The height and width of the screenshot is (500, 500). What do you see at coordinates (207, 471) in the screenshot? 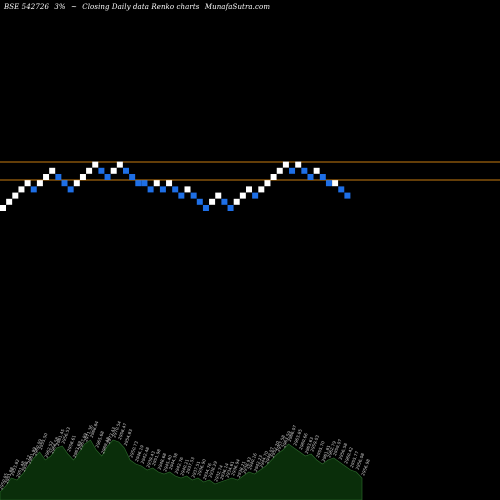
I see `volume-value-label: 2934.76` at bounding box center [207, 471].